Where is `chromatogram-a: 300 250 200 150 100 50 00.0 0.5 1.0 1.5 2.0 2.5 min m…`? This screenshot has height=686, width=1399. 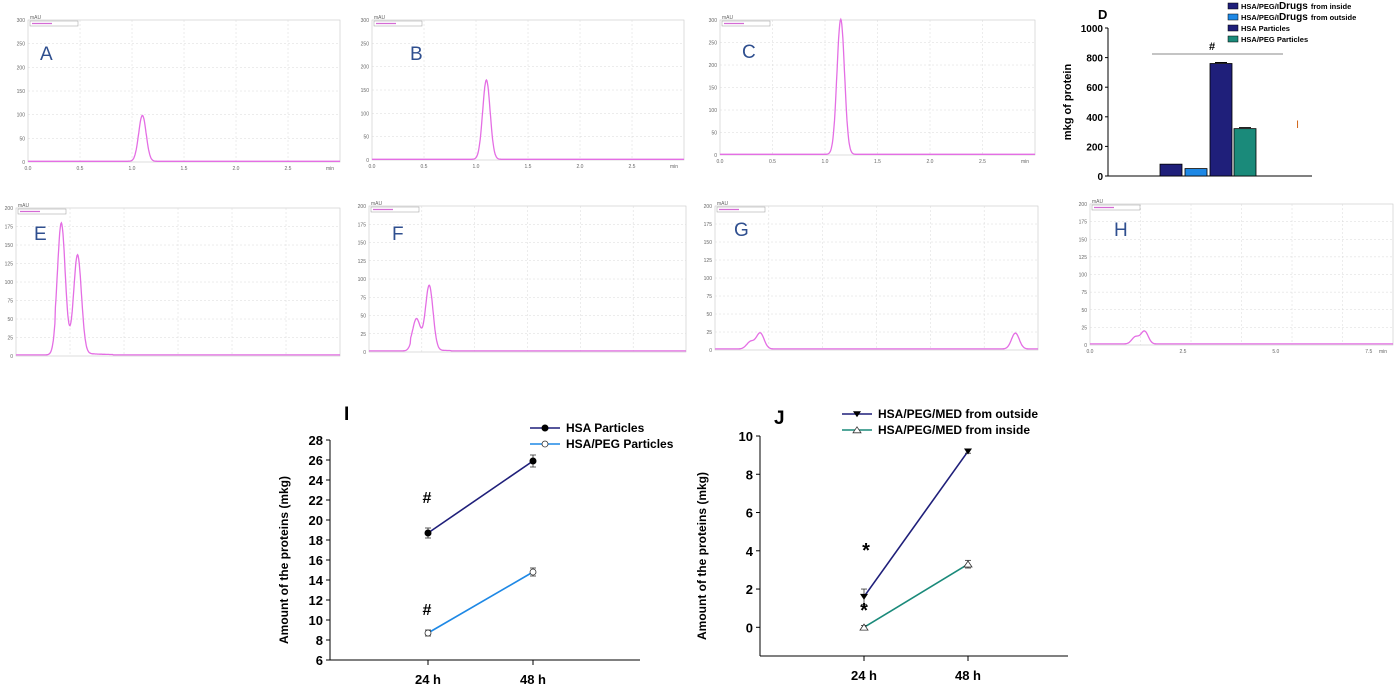
chromatogram-a: 300 250 200 150 100 50 00.0 0.5 1.0 1.5 2.0 2.5 min m… is located at coordinates (179, 93).